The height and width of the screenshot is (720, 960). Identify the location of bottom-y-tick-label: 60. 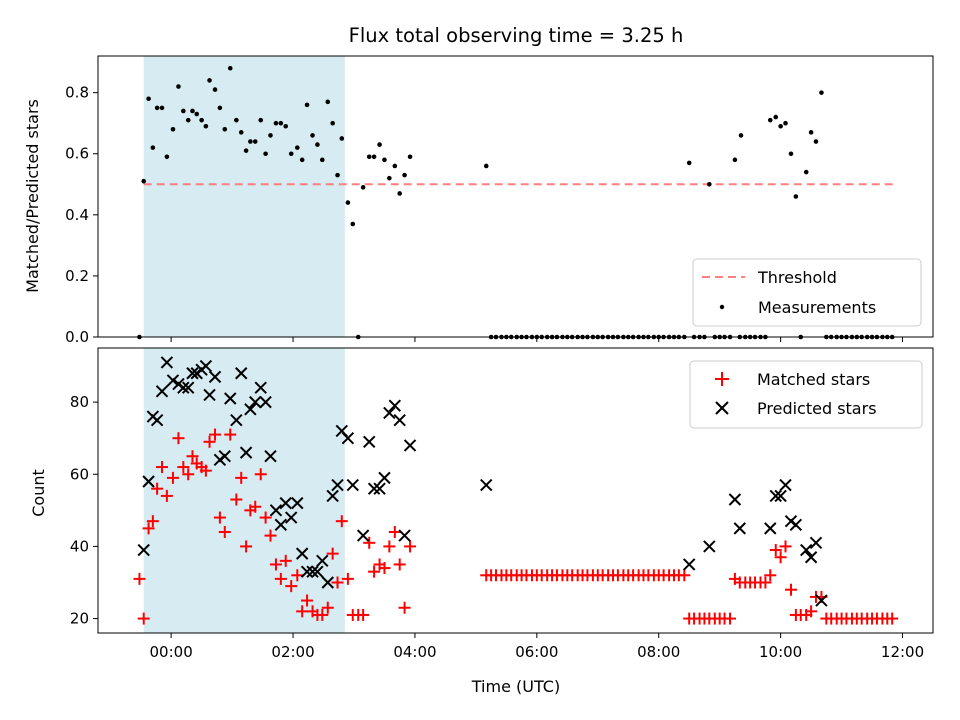
(79, 474).